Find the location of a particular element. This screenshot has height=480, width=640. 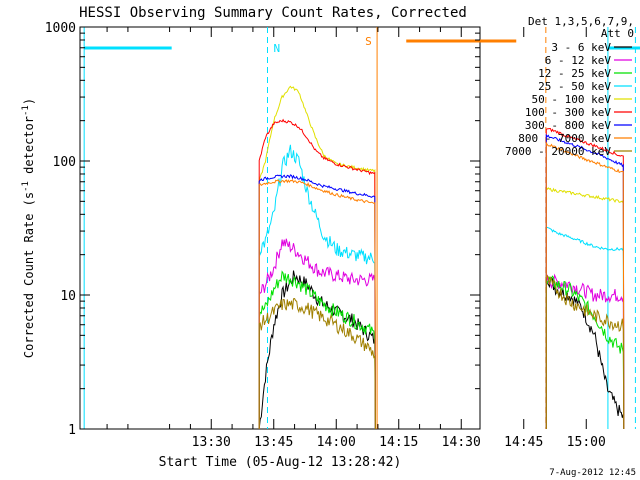

x-tick-label: 14:15 is located at coordinates (398, 442).